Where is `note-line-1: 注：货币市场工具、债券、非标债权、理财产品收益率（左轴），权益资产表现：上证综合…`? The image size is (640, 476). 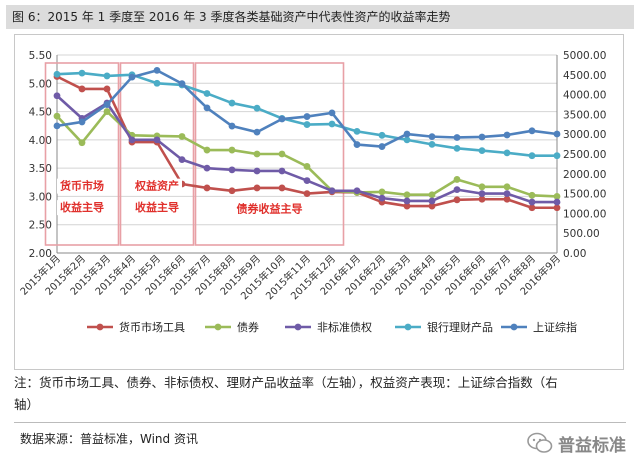
note-line-1: 注：货币市场工具、债券、非标债权、理财产品收益率（左轴），权益资产表现：上证综合… is located at coordinates (286, 382).